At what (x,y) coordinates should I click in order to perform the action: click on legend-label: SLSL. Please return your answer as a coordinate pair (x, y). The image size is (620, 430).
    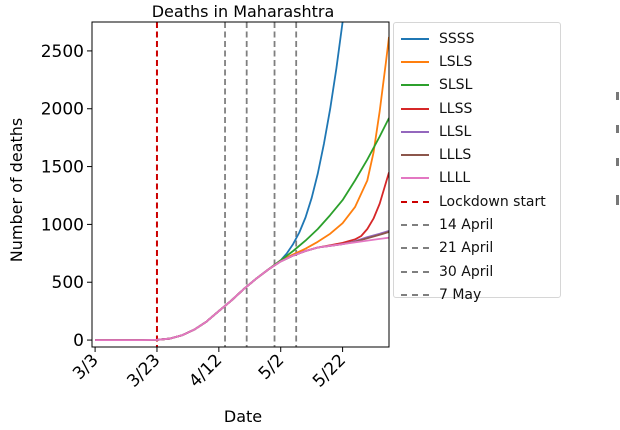
    Looking at the image, I should click on (456, 85).